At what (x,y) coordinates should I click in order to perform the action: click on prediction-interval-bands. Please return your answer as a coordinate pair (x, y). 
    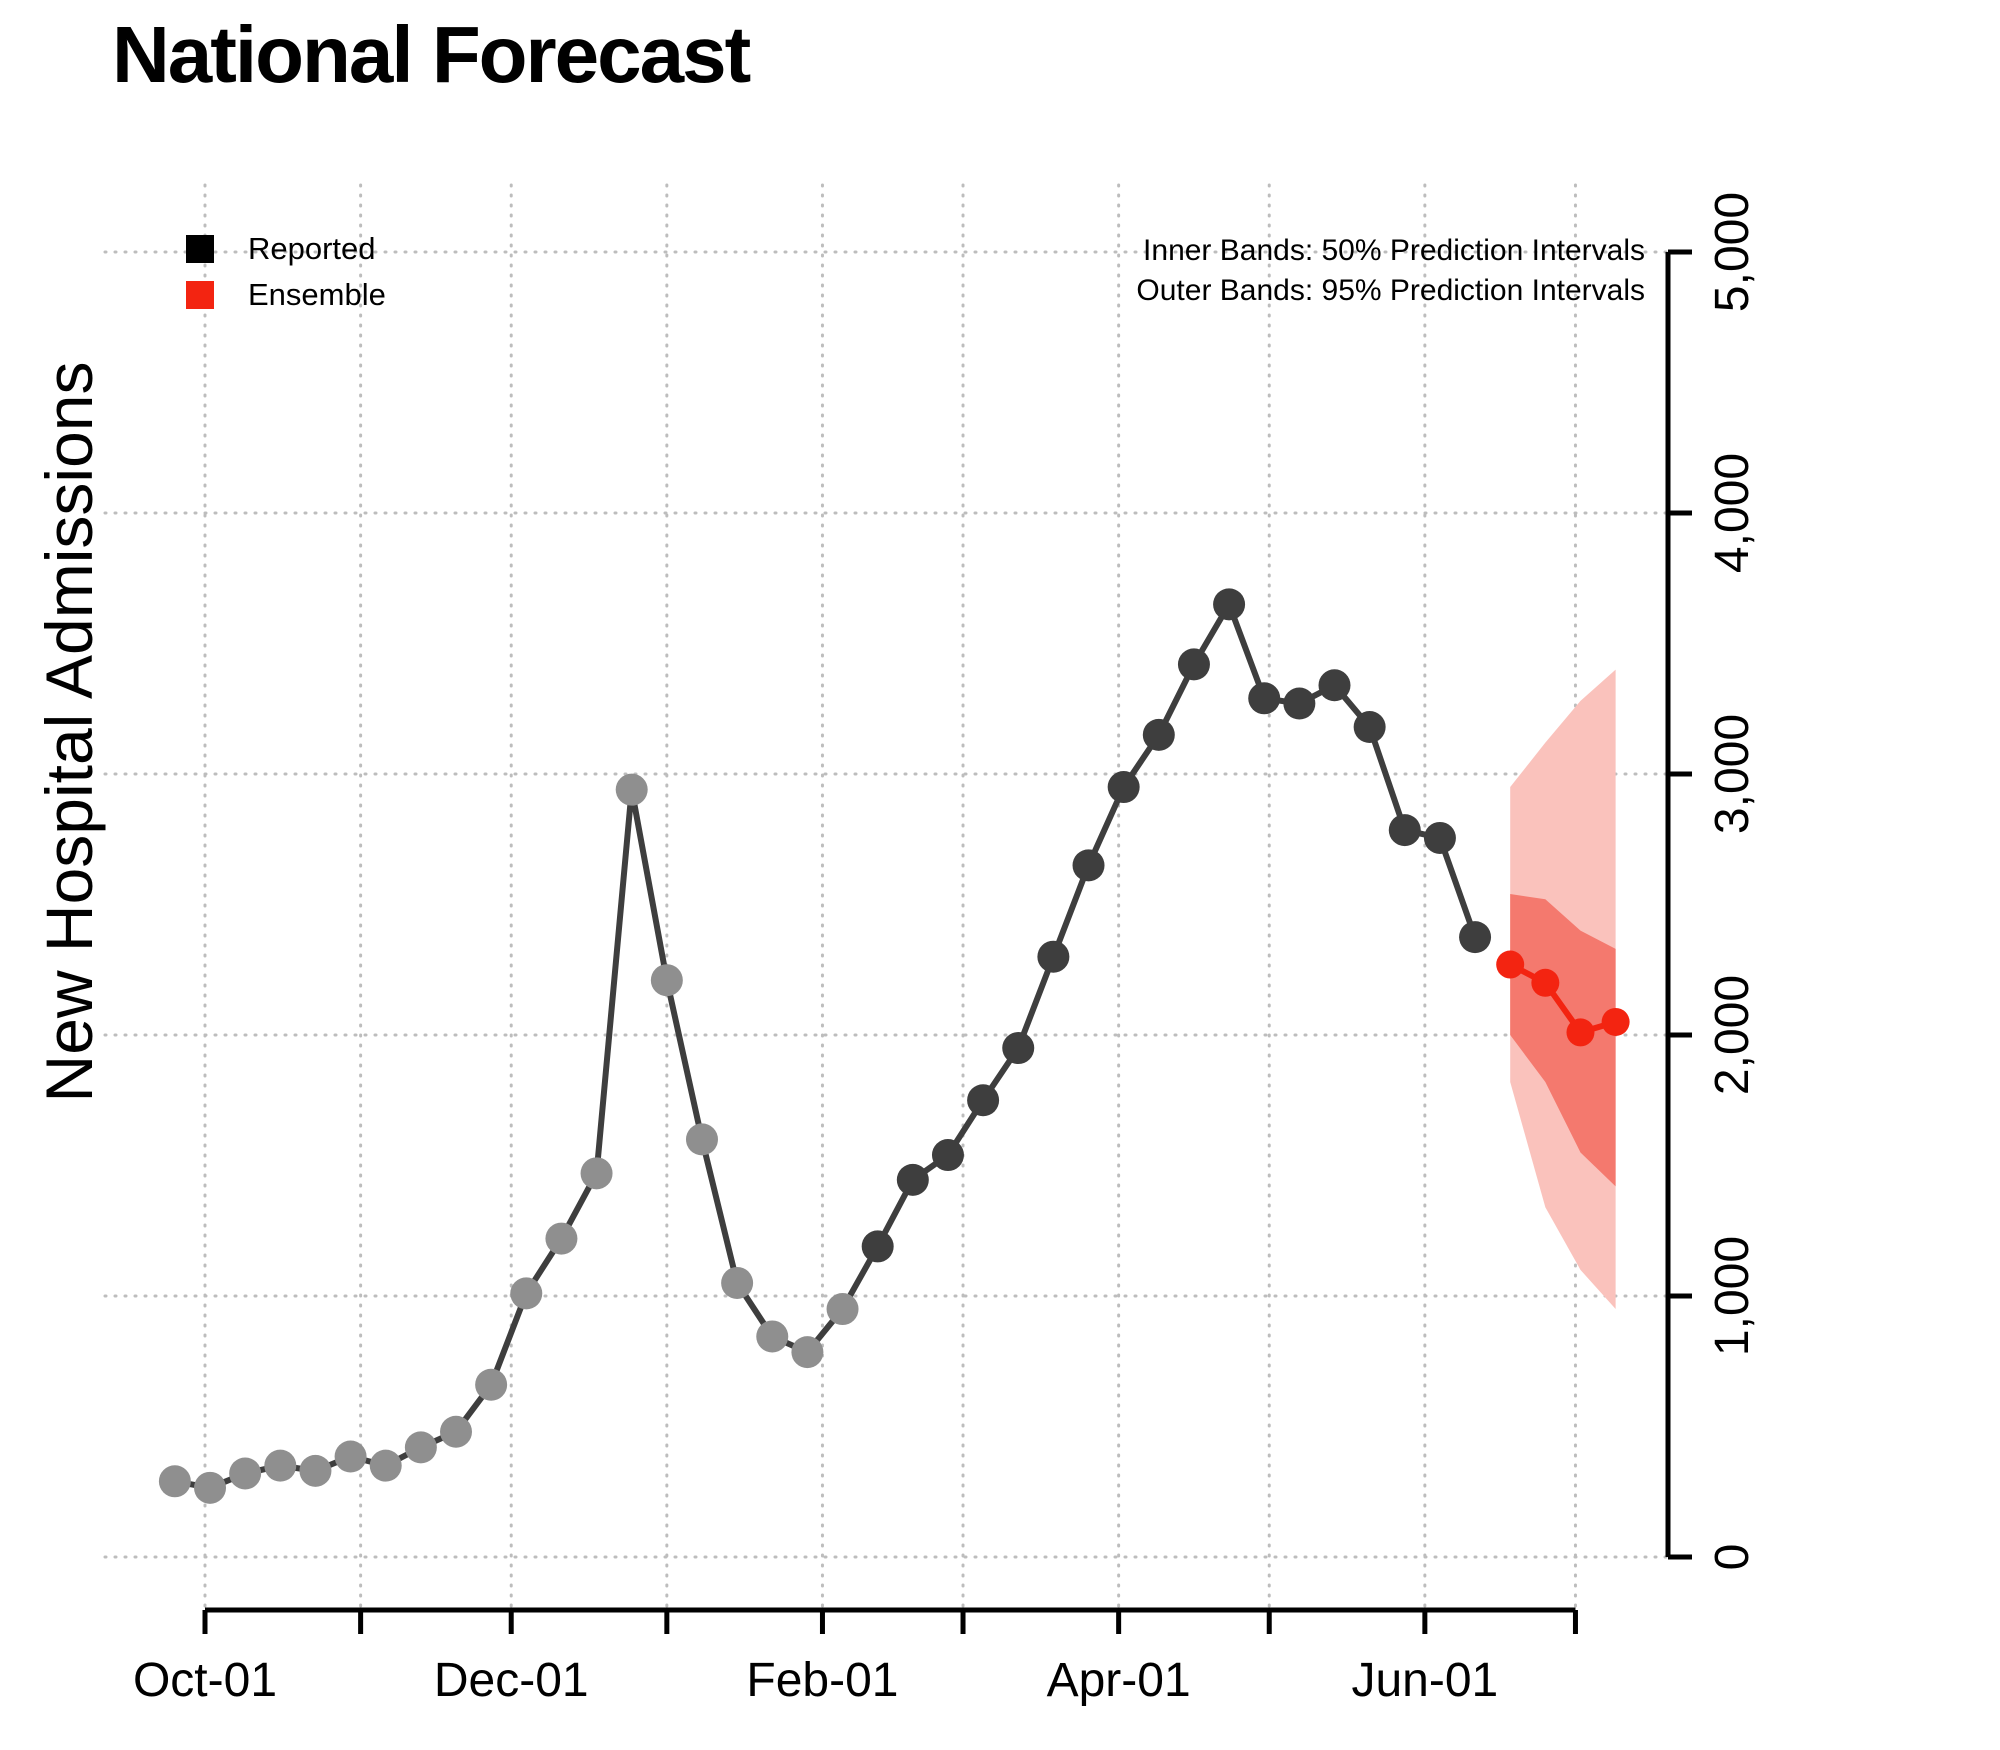
    Looking at the image, I should click on (1563, 989).